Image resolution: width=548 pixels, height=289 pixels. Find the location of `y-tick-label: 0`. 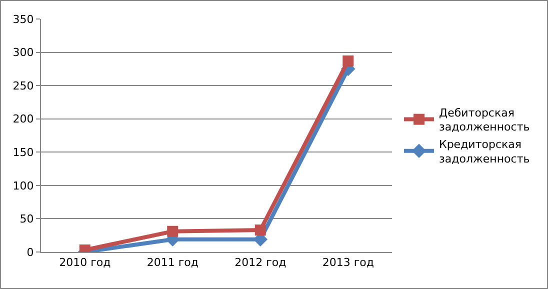

y-tick-label: 0 is located at coordinates (30, 252).